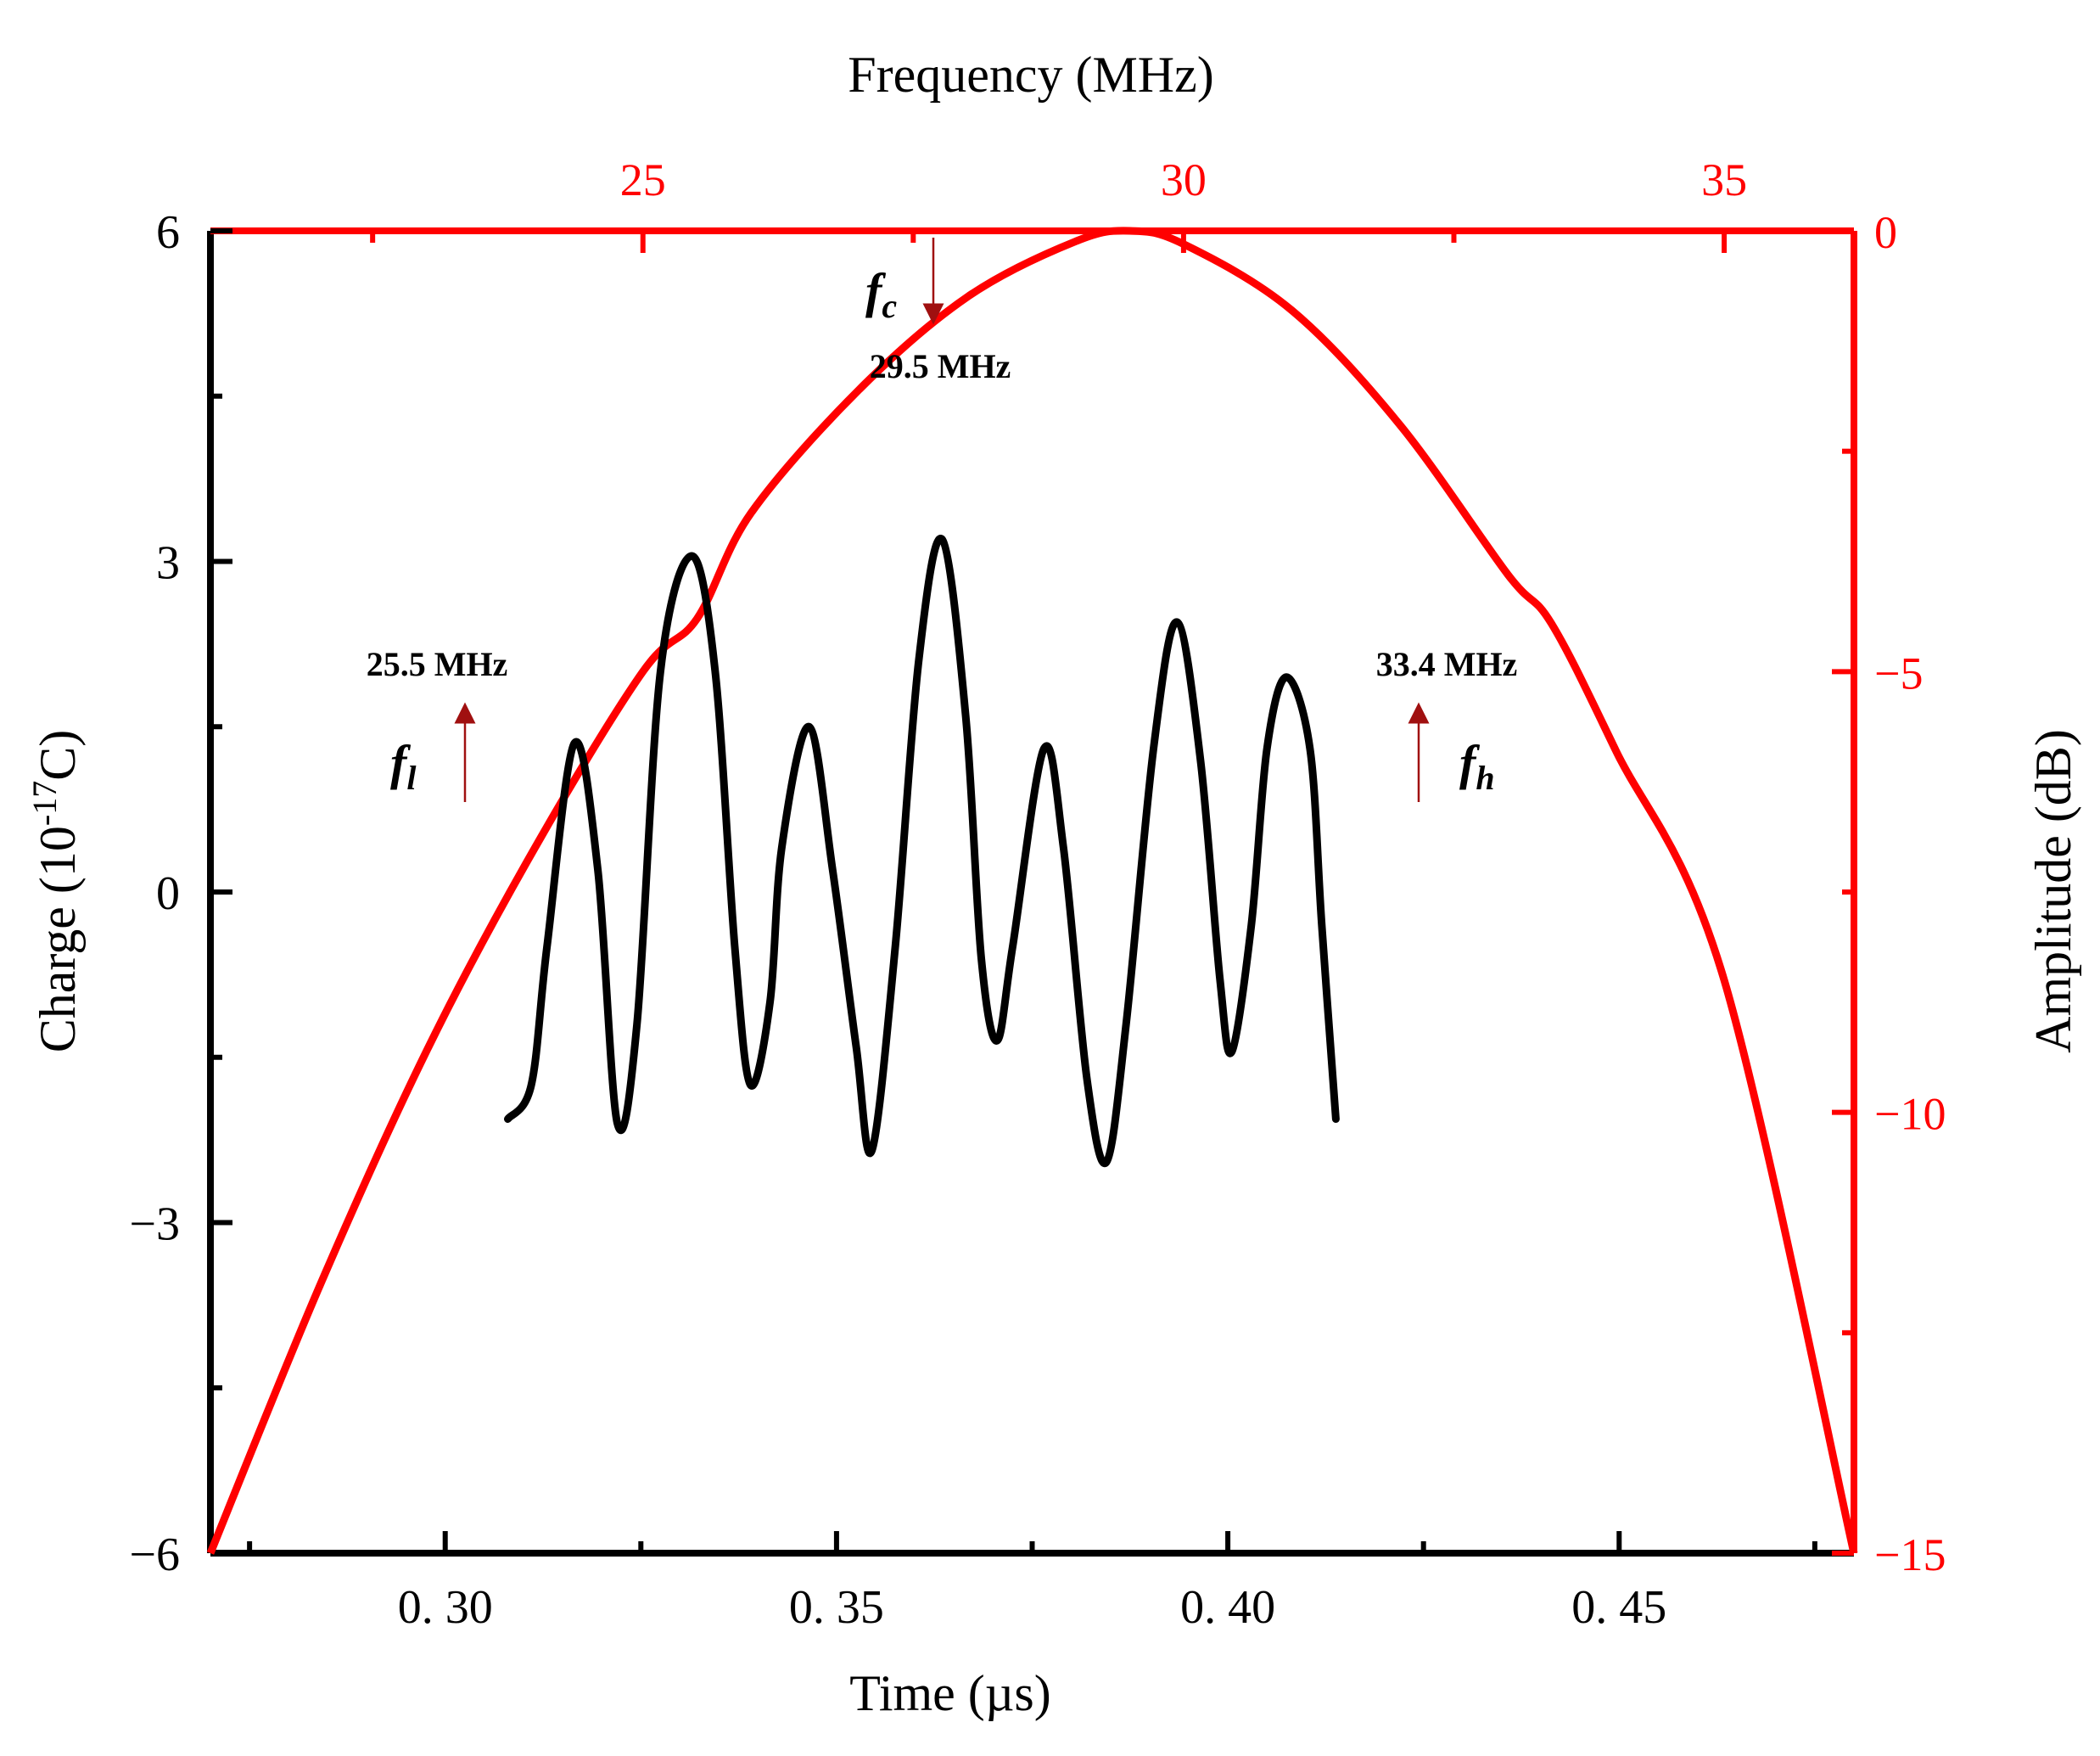 This screenshot has width=2100, height=1756. I want to click on left-tick-label: 0, so click(168, 893).